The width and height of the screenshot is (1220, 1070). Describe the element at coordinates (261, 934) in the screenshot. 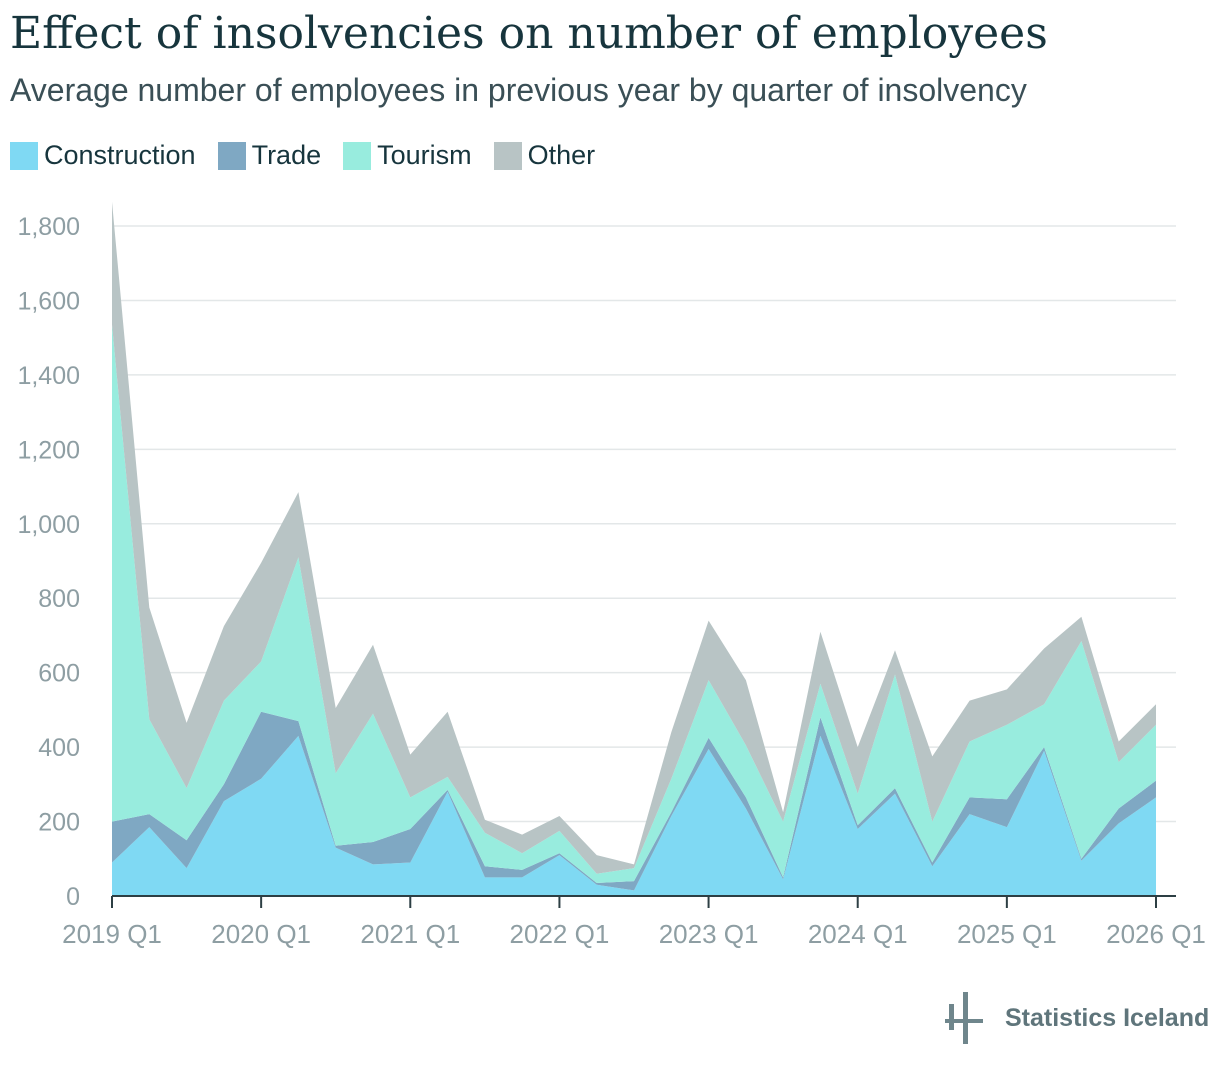

I see `x-tick-label: 2020 Q1` at that location.